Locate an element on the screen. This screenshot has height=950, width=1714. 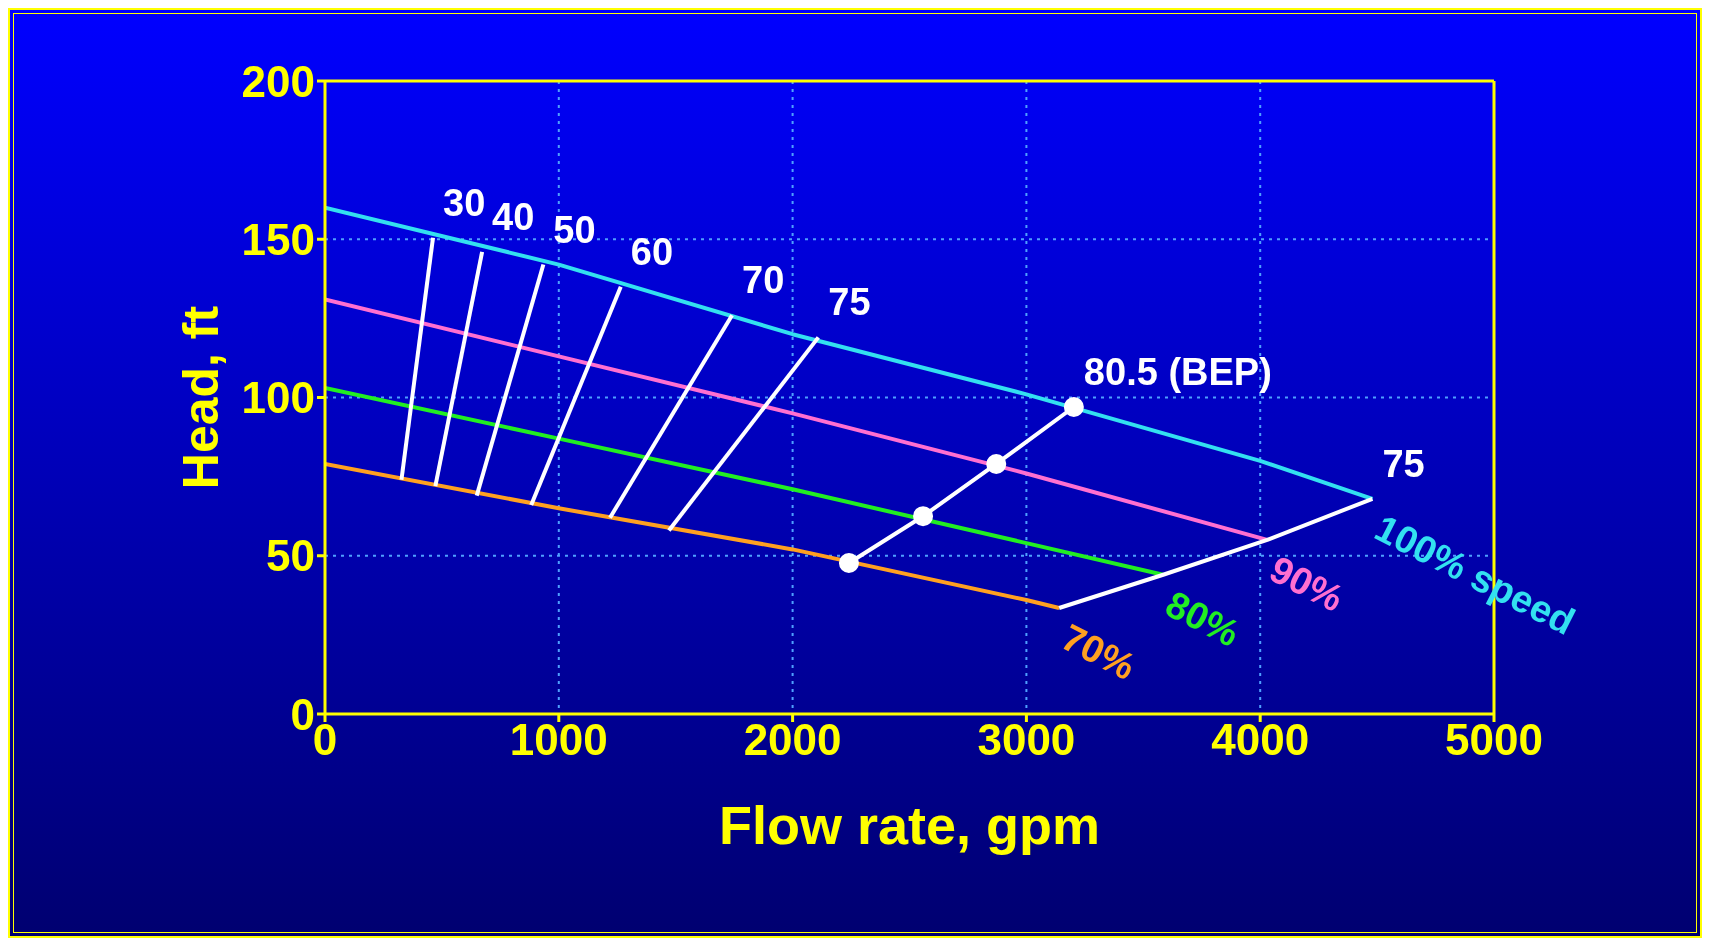
x-tick-label: 2000 is located at coordinates (792, 740).